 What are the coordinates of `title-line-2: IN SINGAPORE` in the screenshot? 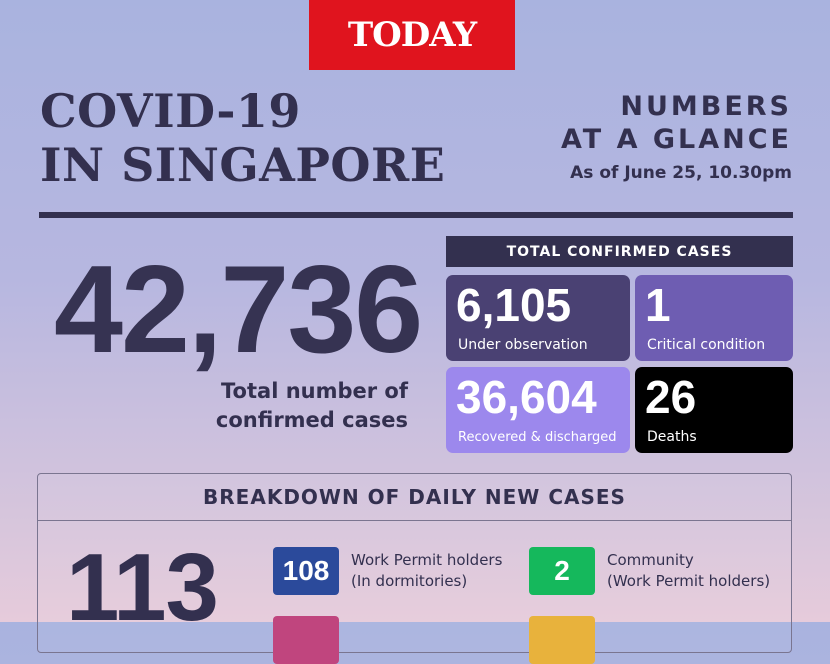 It's located at (243, 165).